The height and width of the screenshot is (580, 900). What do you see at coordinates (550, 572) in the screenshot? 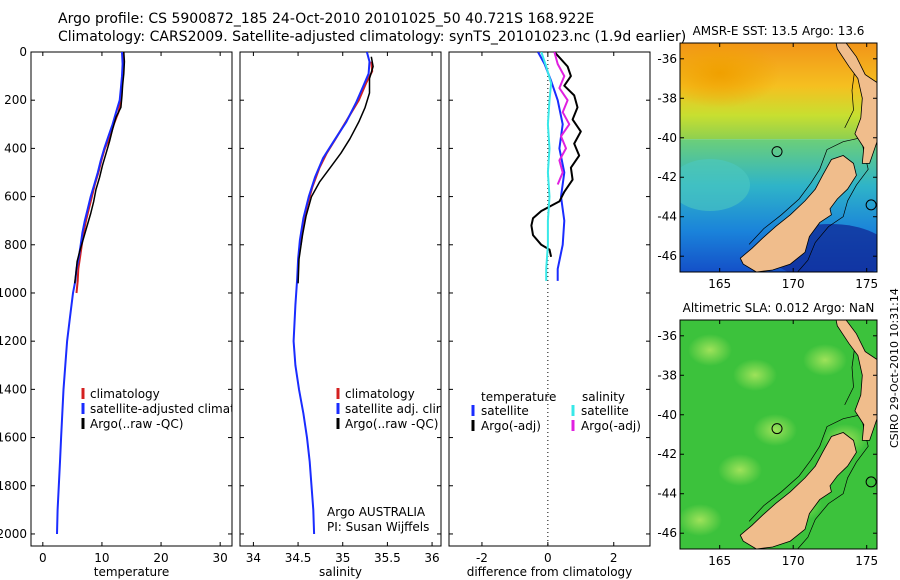
I see `x-axis-label: difference from climatology` at bounding box center [550, 572].